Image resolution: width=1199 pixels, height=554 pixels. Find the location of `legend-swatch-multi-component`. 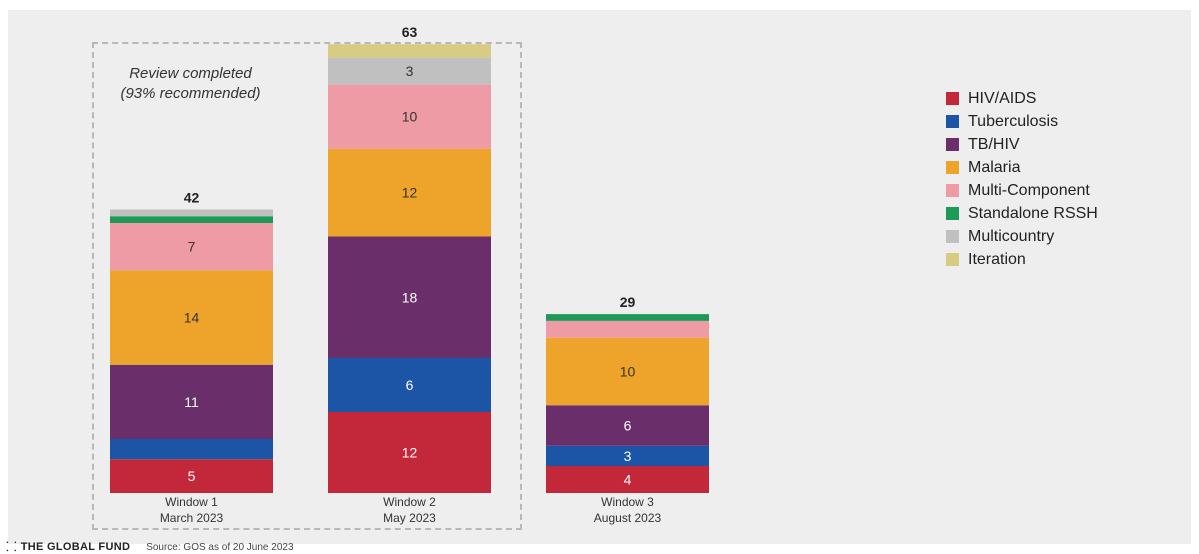

legend-swatch-multi-component is located at coordinates (952, 190).